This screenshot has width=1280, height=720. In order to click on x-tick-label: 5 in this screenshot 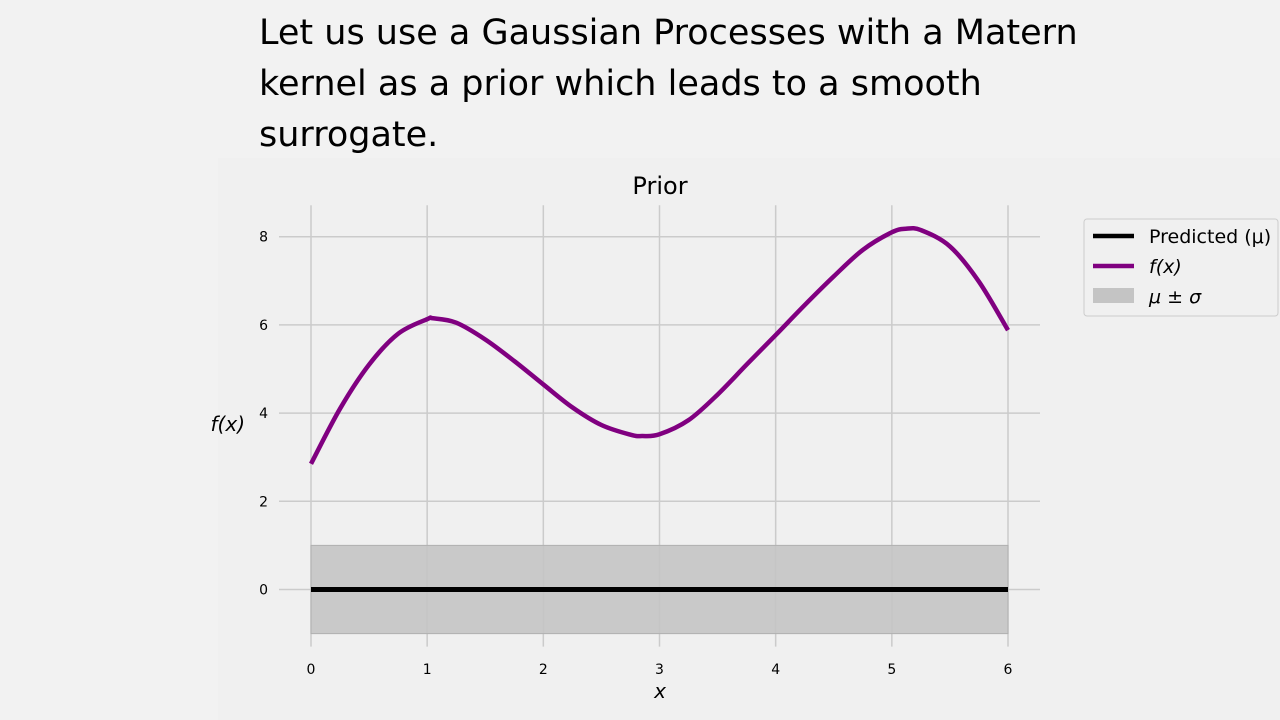, I will do `click(891, 670)`.